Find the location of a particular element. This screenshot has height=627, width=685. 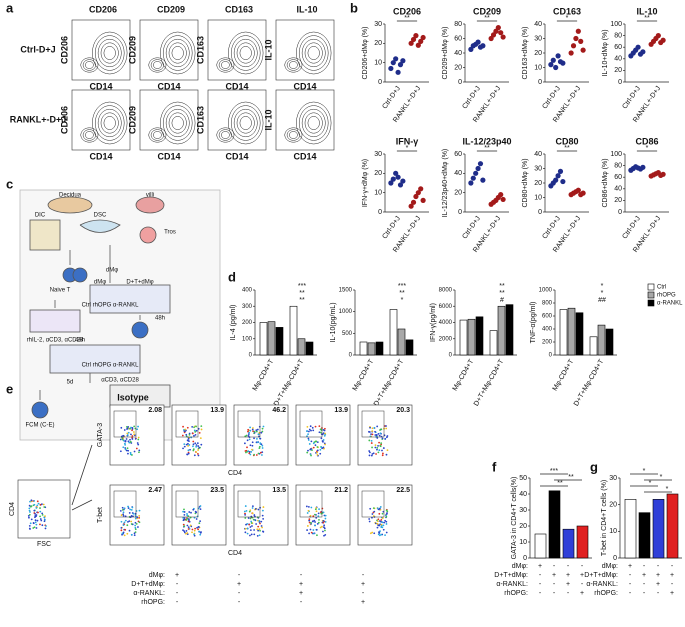

y-tick-label: 40 is located at coordinates (458, 53).